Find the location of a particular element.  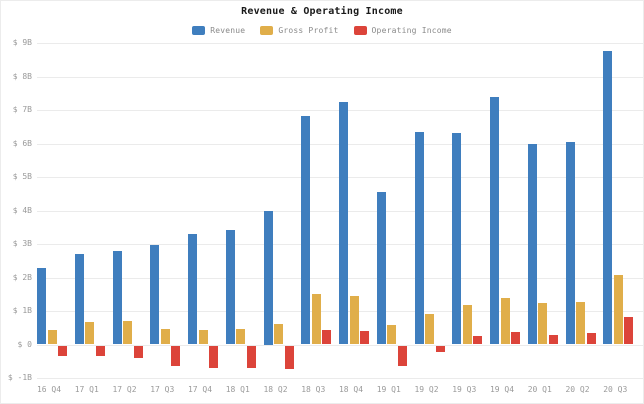

legend-item-gross-profit: Gross Profit is located at coordinates (299, 30).